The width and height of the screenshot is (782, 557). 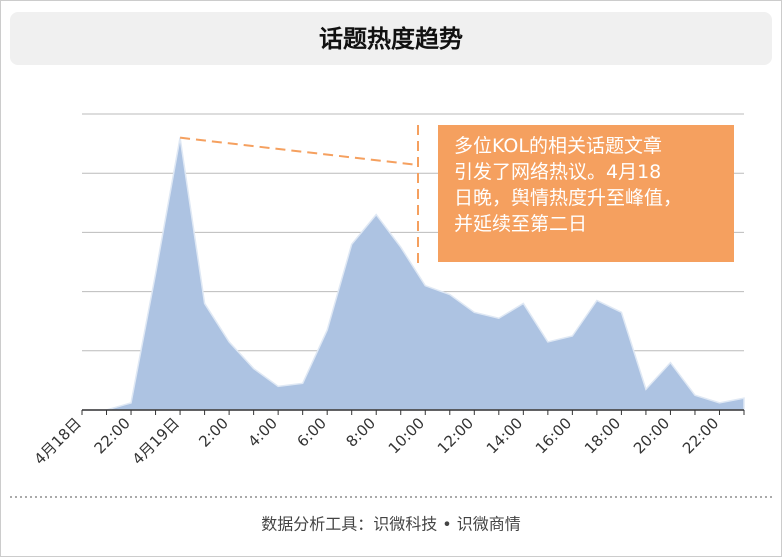 What do you see at coordinates (391, 524) in the screenshot?
I see `footer: 数据分析工具：识微科技 • 识微商情` at bounding box center [391, 524].